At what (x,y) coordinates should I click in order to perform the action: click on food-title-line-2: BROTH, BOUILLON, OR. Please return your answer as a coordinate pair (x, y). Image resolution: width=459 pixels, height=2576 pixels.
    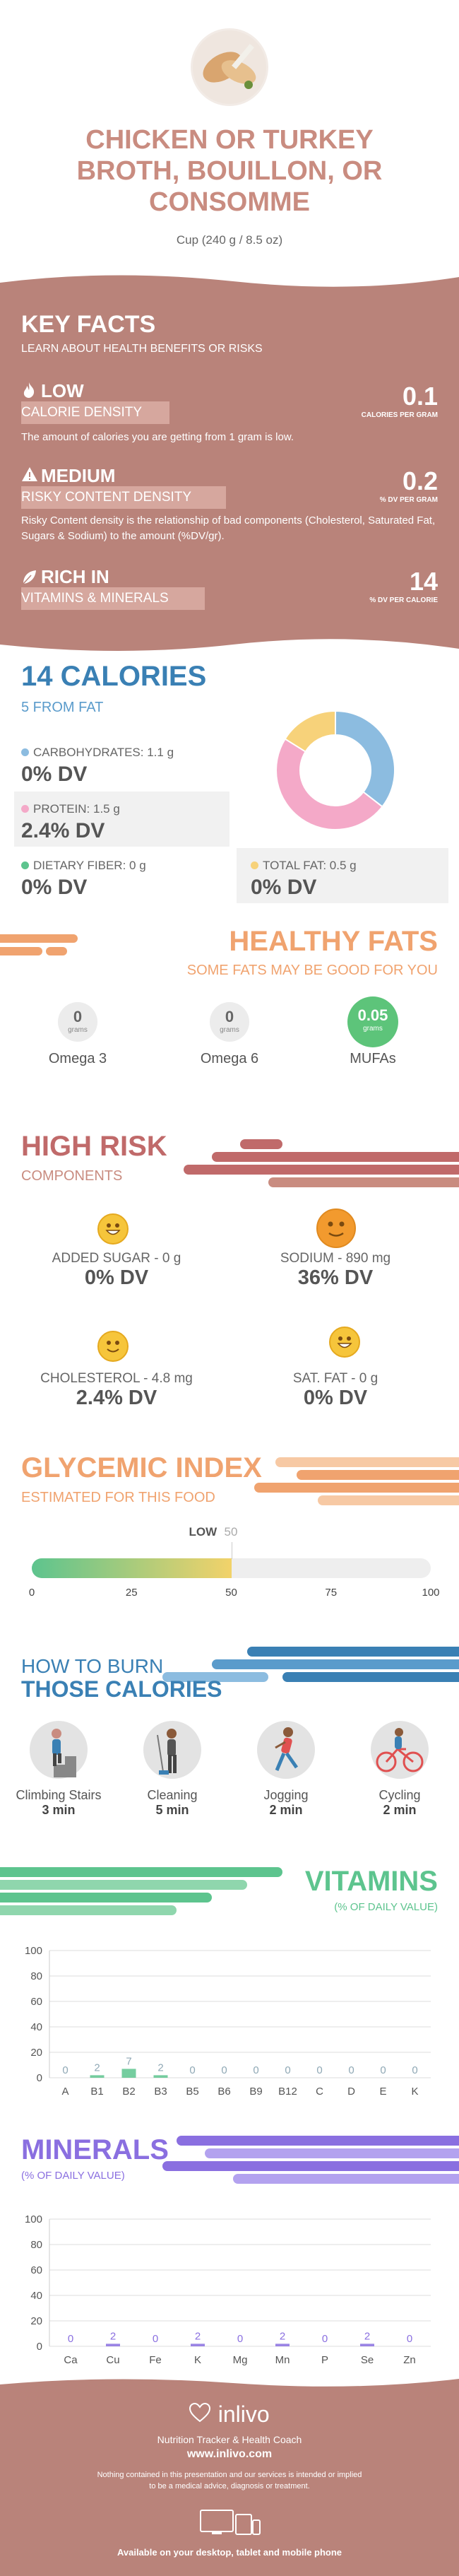
    Looking at the image, I should click on (229, 171).